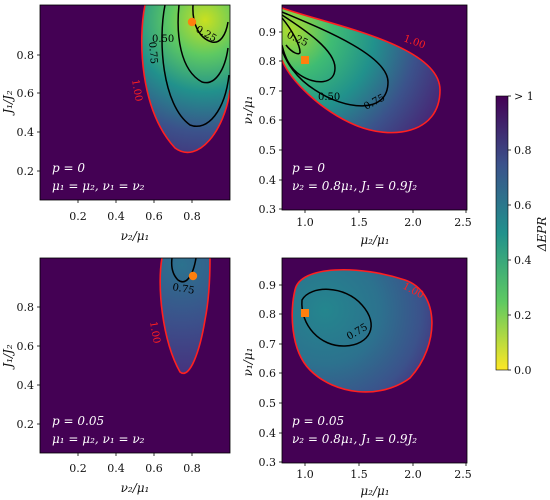 This screenshot has height=500, width=550. What do you see at coordinates (522, 233) in the screenshot?
I see `colorbar: 0.0 0.2 0.4 0.6 0.8 > 1 ΔEPR` at bounding box center [522, 233].